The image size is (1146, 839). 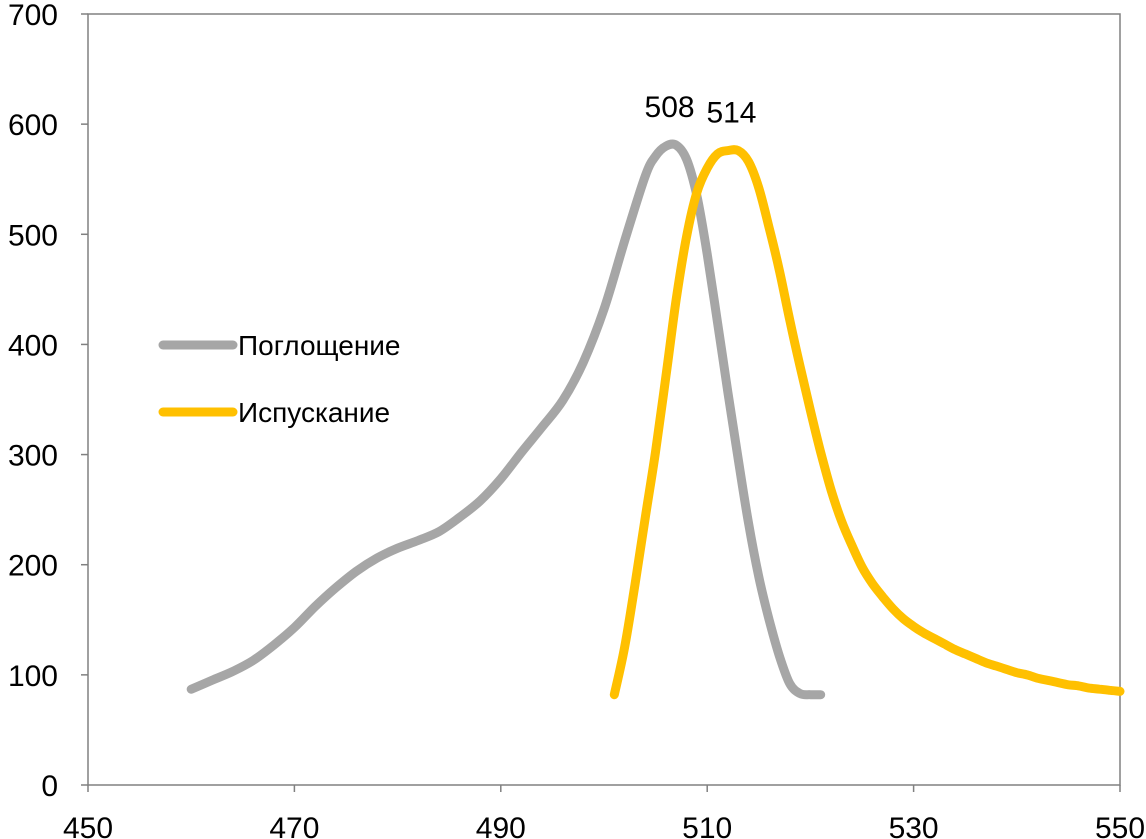 What do you see at coordinates (279, 379) in the screenshot?
I see `legend: Поглощение Испускание` at bounding box center [279, 379].